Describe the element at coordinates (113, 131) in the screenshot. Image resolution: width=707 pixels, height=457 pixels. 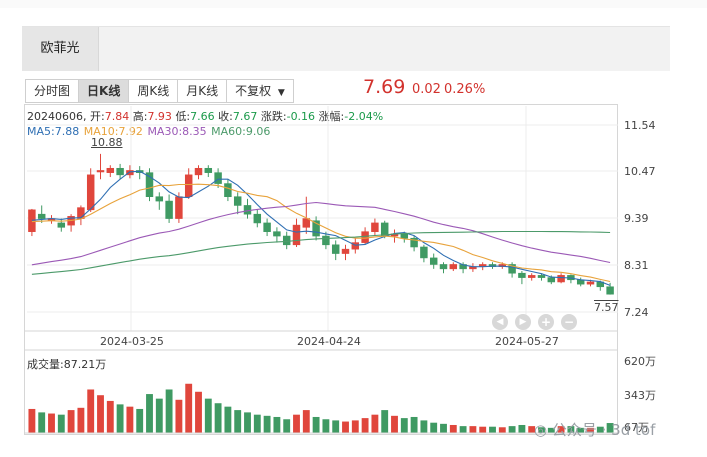
I see `ma10-value: MA10:7.92` at that location.